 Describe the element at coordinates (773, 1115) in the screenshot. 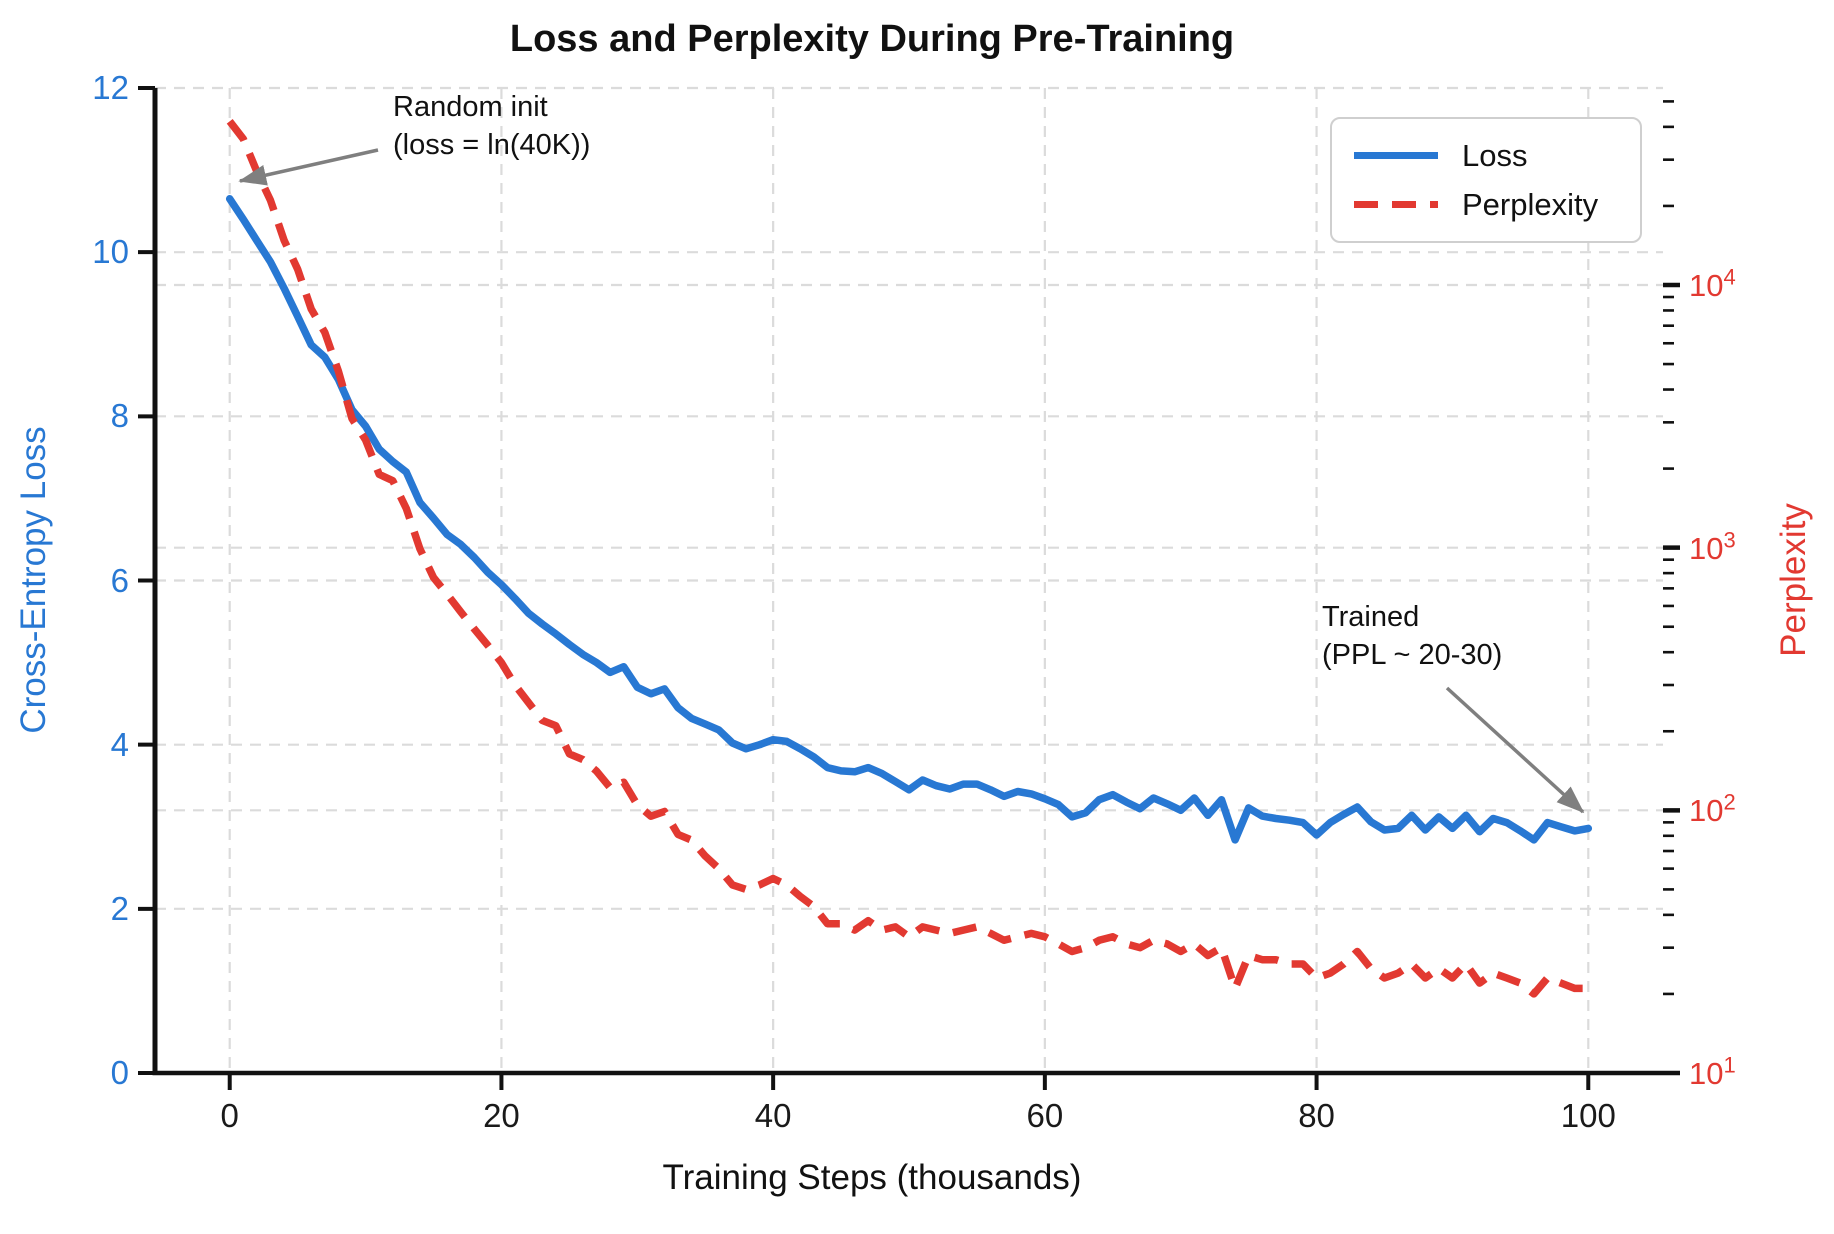

I see `x-tick-label: 40` at that location.